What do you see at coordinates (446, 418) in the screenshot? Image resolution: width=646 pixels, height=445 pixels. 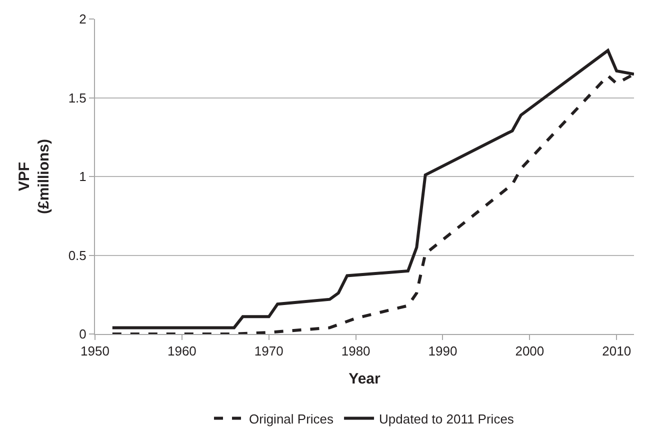 I see `legend-label: Updated to 2011 Prices` at bounding box center [446, 418].